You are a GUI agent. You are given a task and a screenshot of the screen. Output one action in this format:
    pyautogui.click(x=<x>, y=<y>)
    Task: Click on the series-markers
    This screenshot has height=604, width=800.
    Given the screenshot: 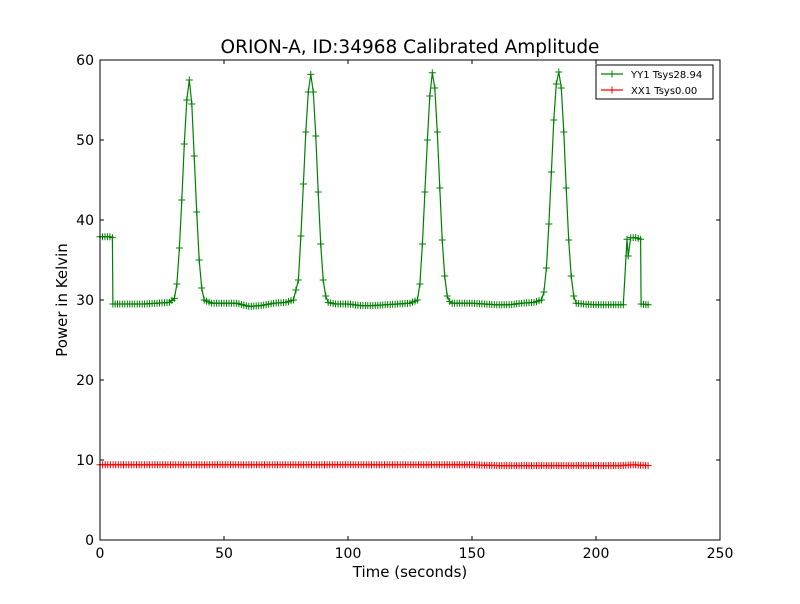 What is the action you would take?
    pyautogui.click(x=374, y=465)
    